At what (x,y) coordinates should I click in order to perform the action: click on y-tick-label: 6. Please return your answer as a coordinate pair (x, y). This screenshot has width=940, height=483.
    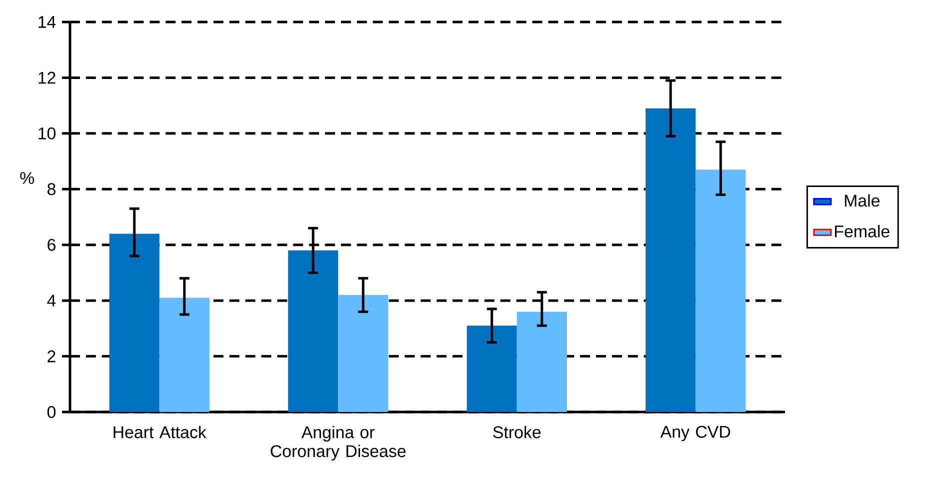
    Looking at the image, I should click on (52, 244).